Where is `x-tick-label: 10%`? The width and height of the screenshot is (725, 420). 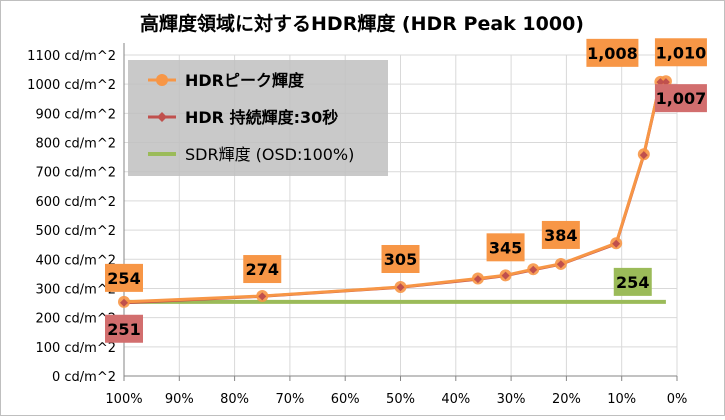
x-tick-label: 10% is located at coordinates (621, 399).